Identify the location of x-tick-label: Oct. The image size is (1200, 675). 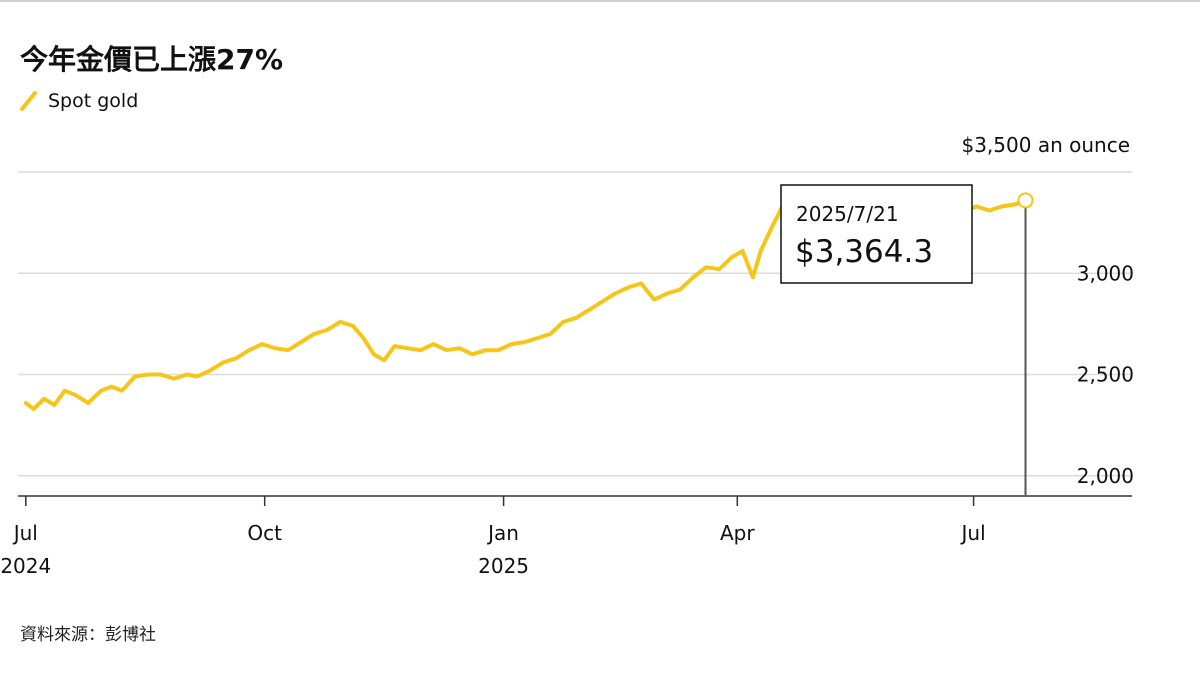
(264, 533).